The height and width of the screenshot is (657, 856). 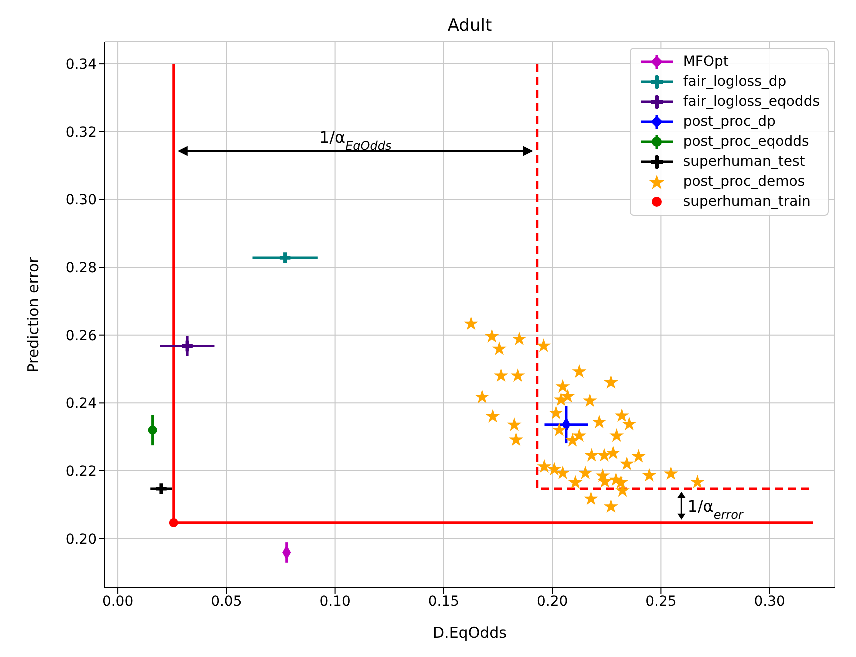 What do you see at coordinates (552, 602) in the screenshot?
I see `x-tick-label: 0.20` at bounding box center [552, 602].